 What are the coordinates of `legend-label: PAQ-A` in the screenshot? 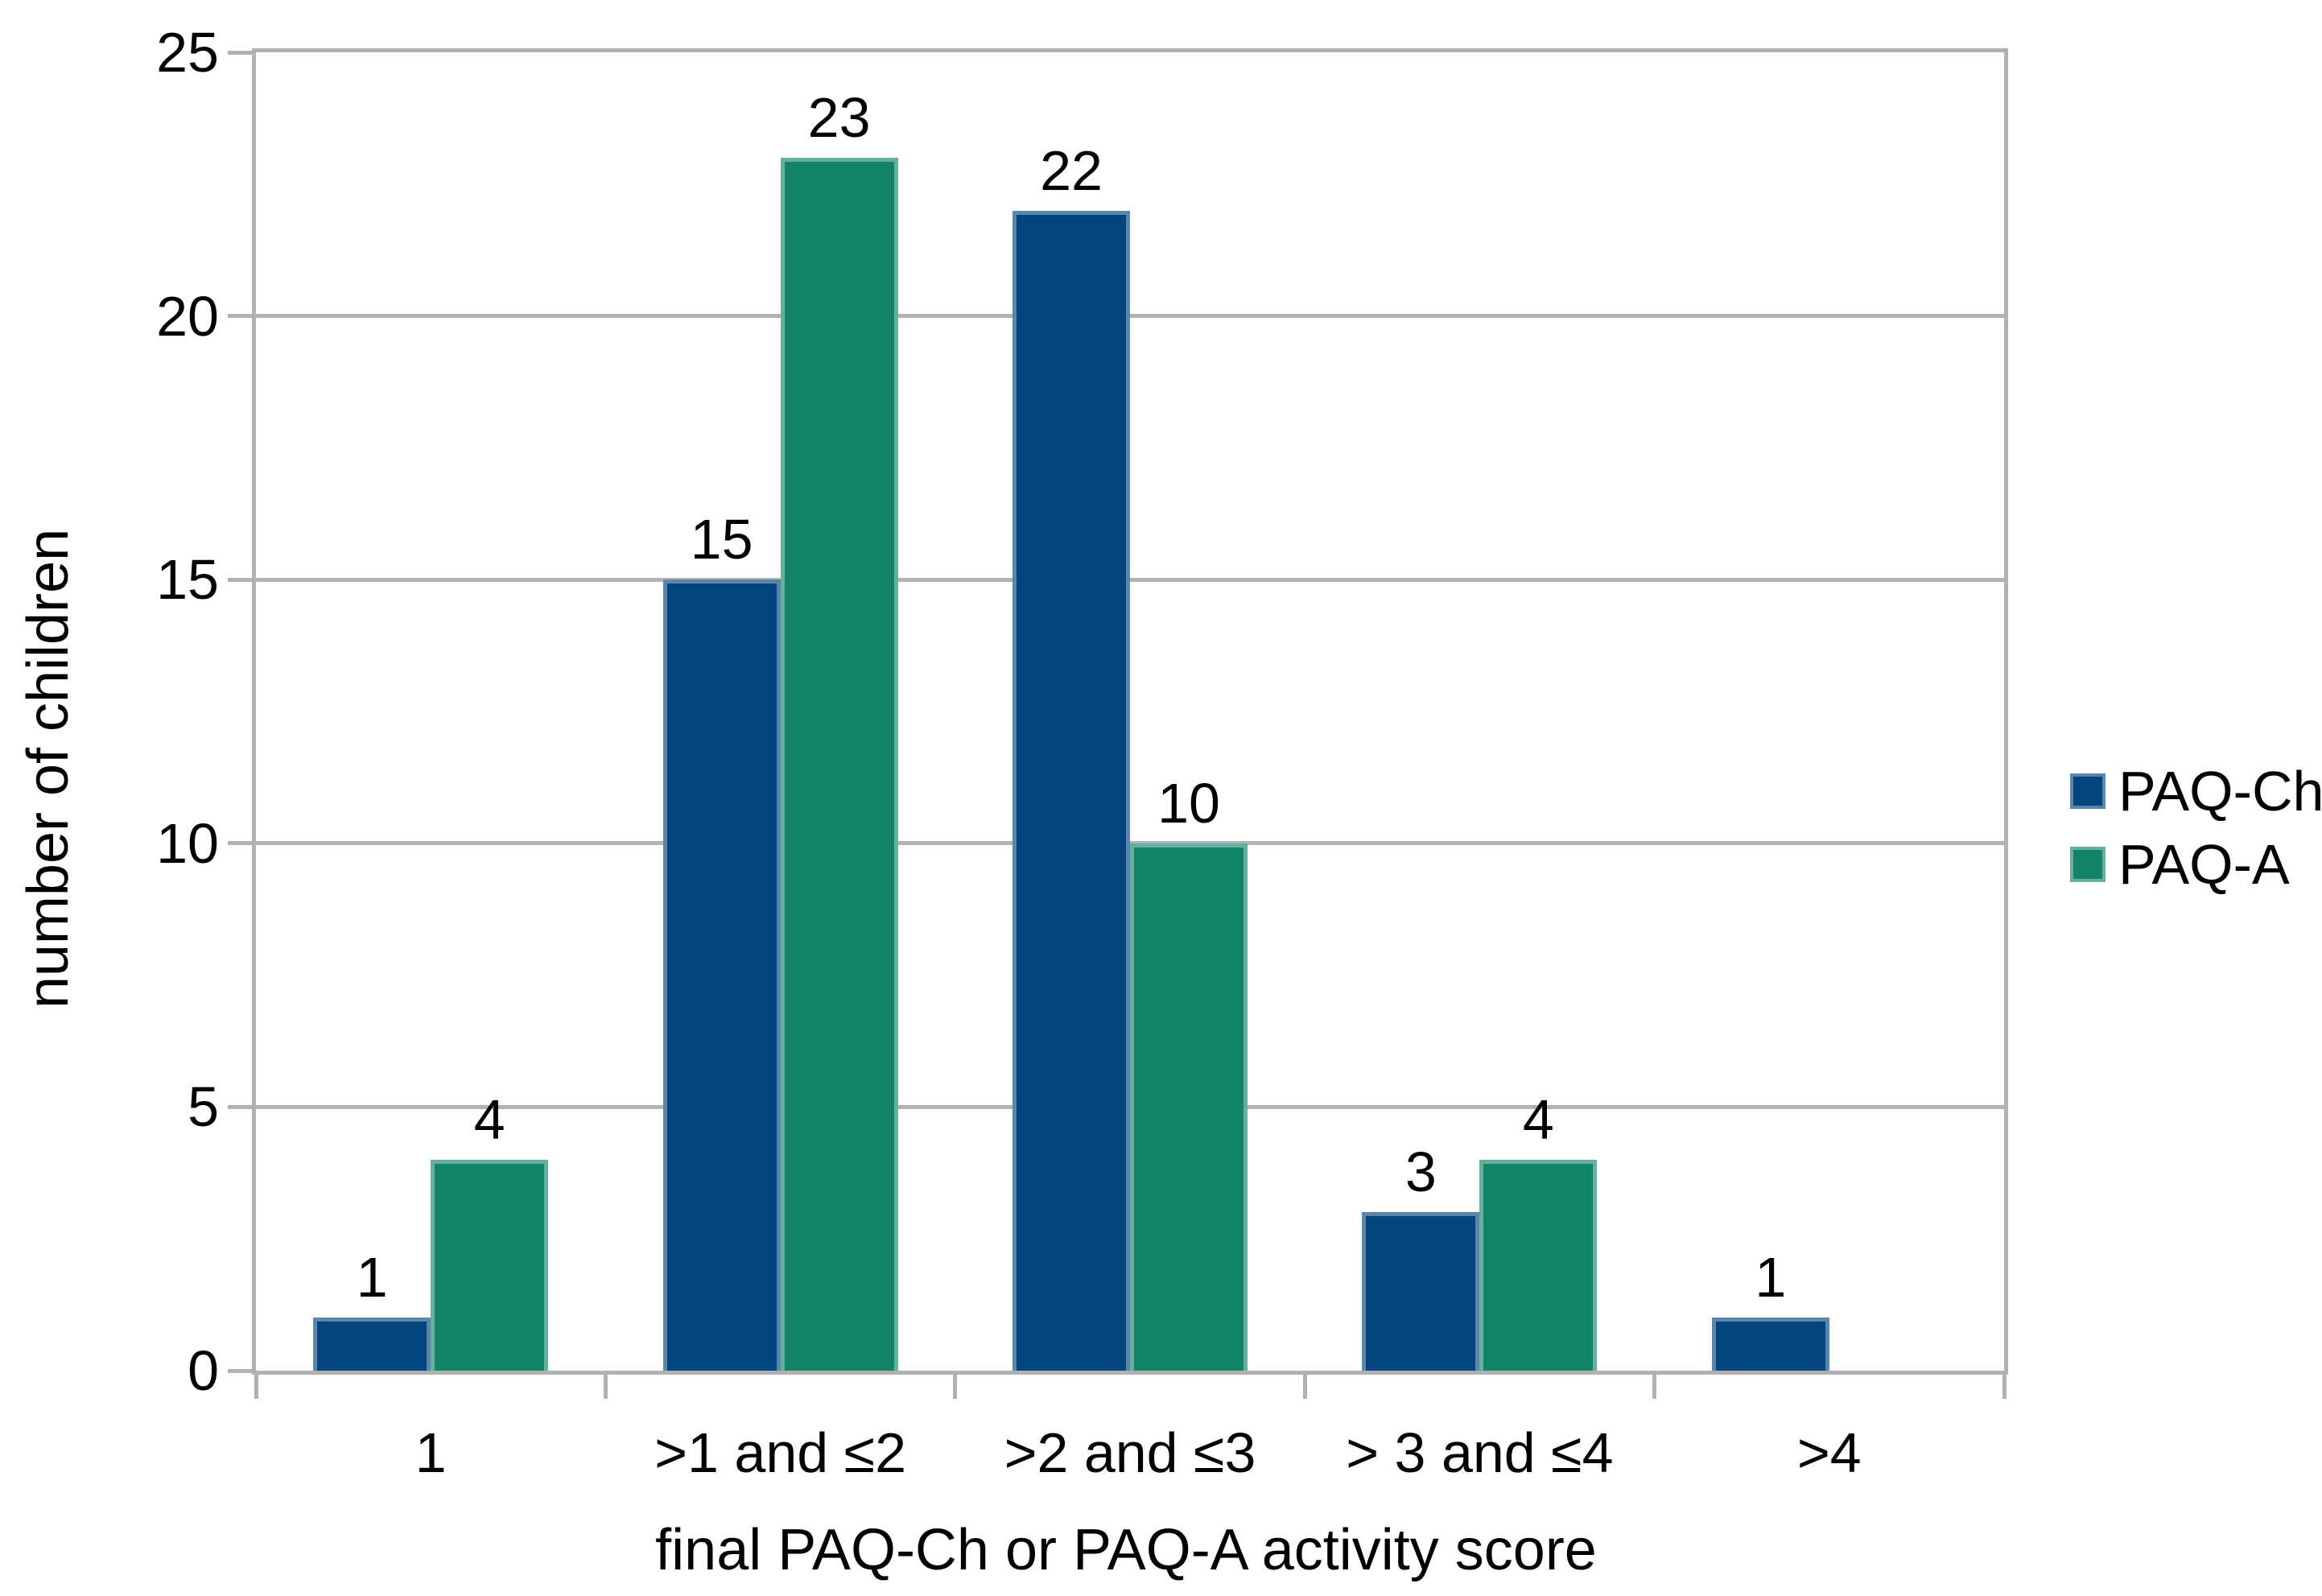 It's located at (2204, 864).